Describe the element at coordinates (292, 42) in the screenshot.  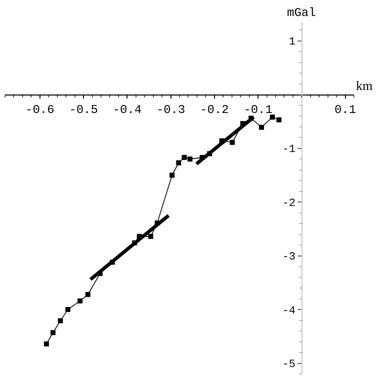
I see `y-tick-label: 1` at that location.